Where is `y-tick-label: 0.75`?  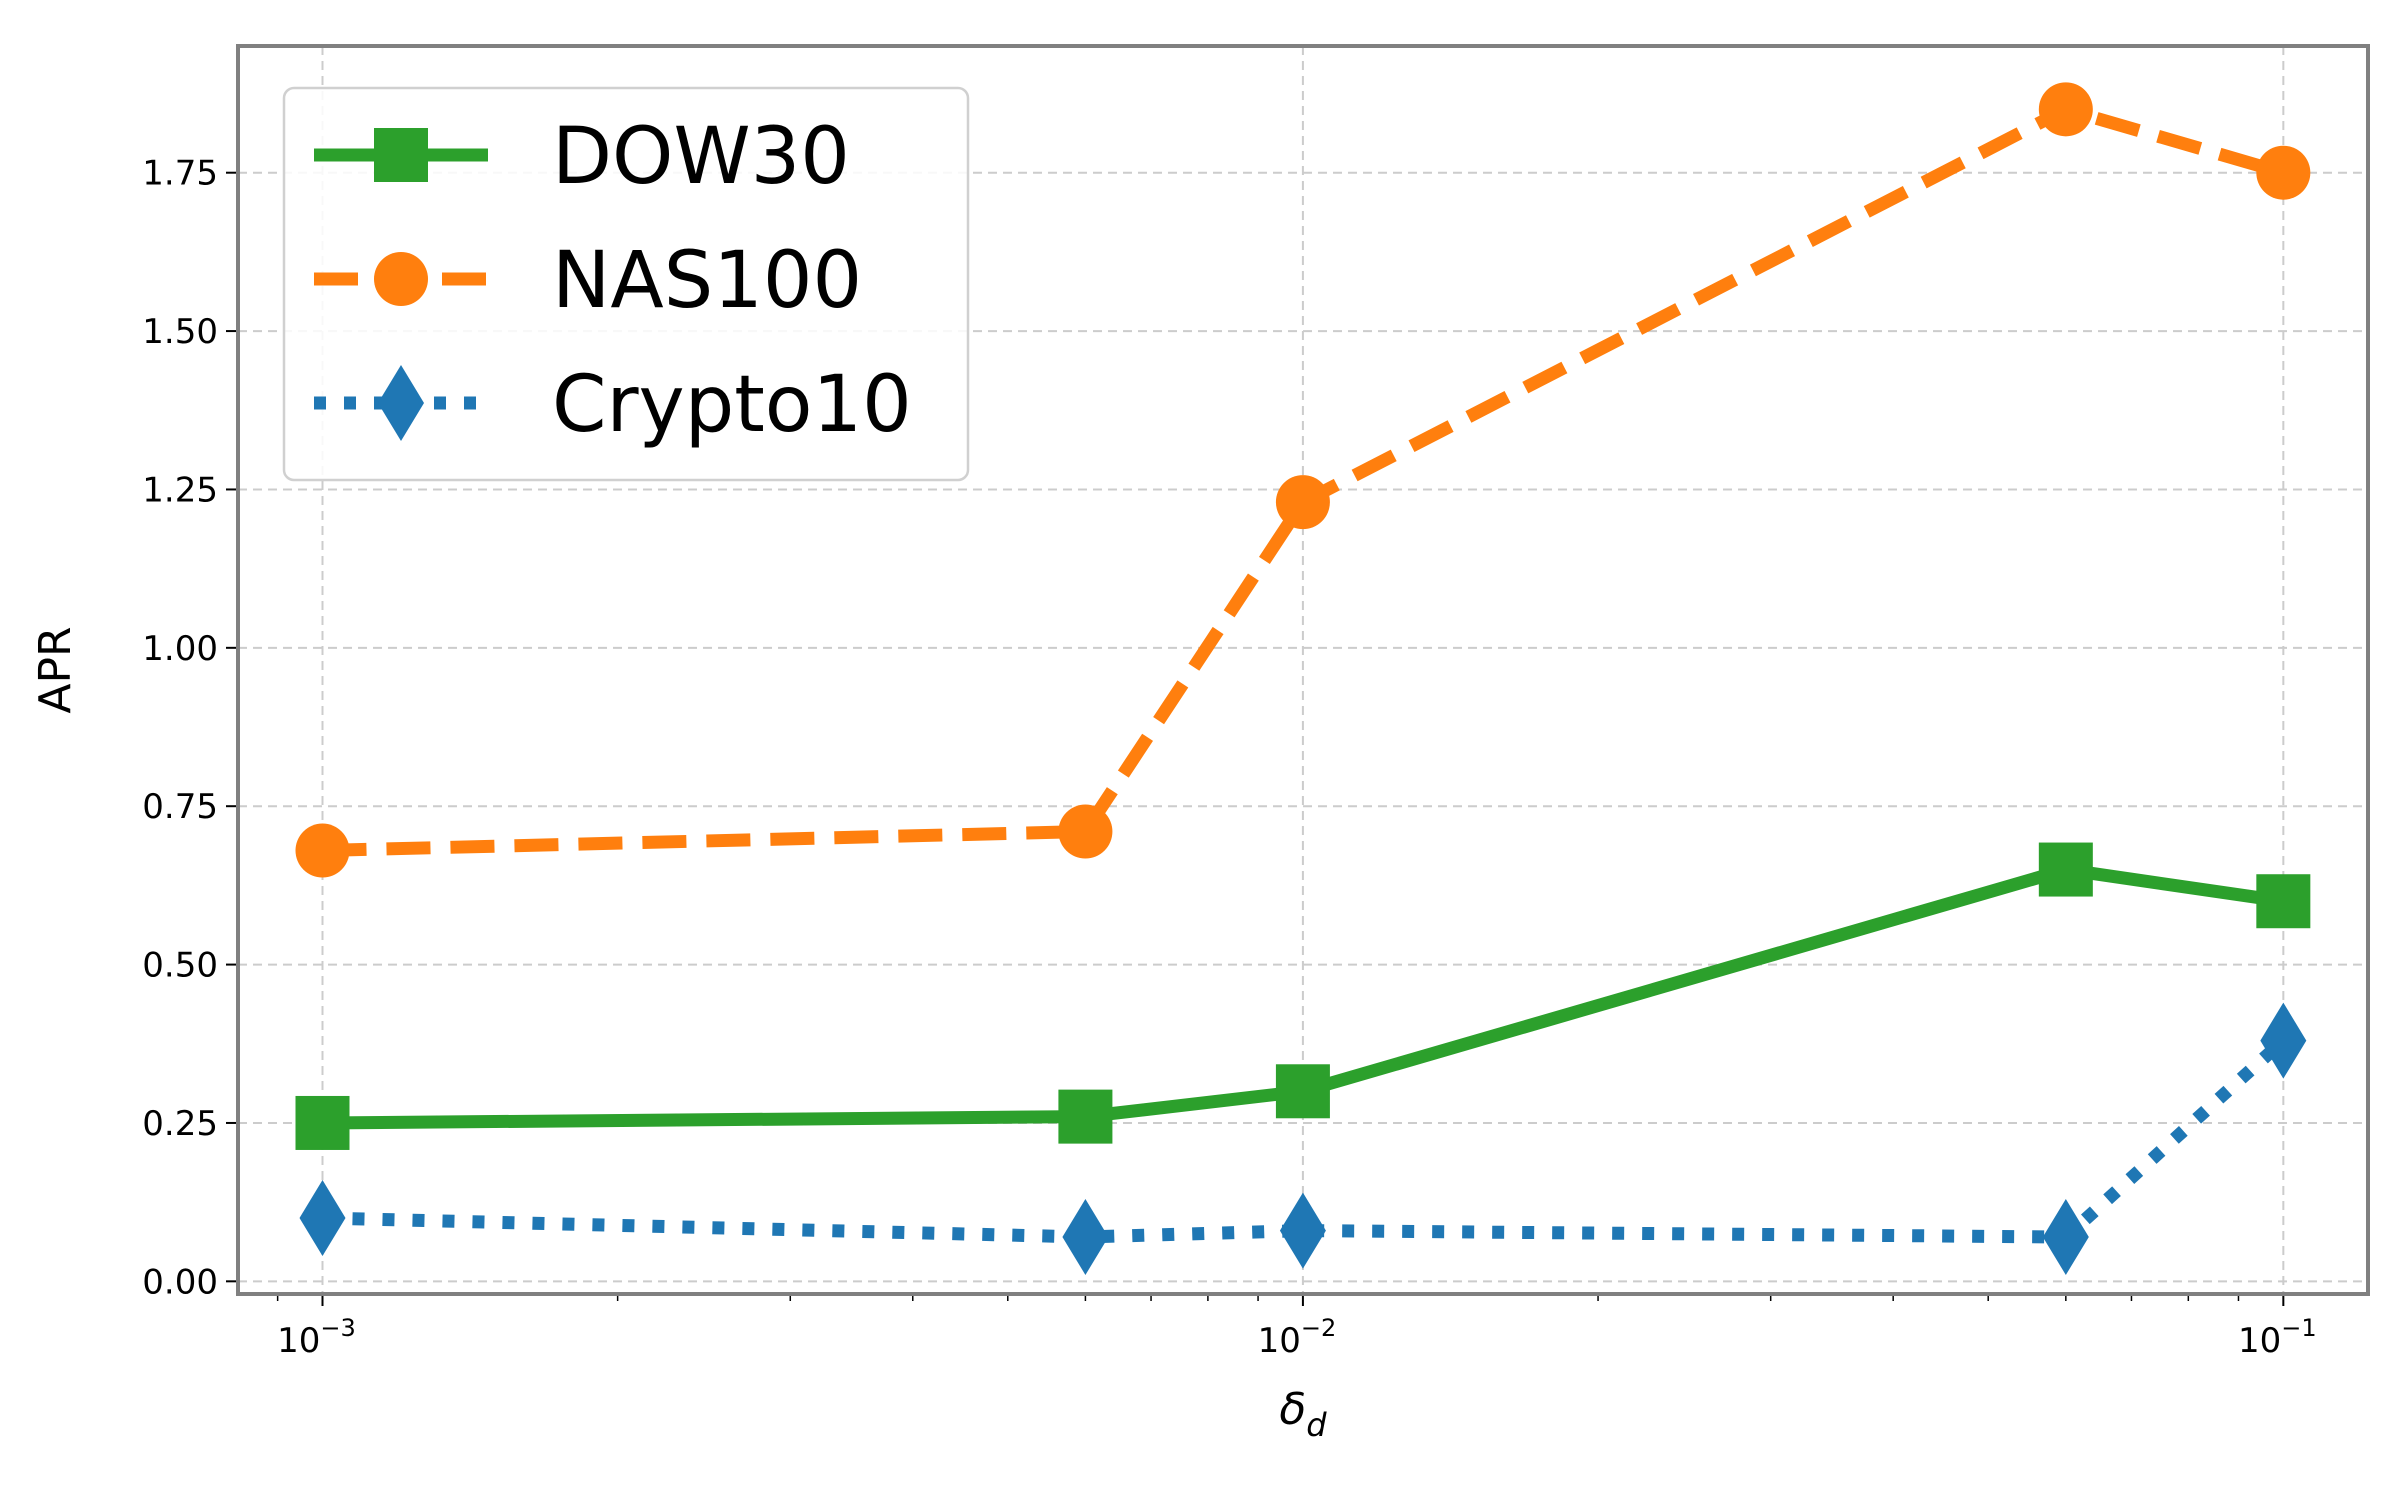 y-tick-label: 0.75 is located at coordinates (180, 807).